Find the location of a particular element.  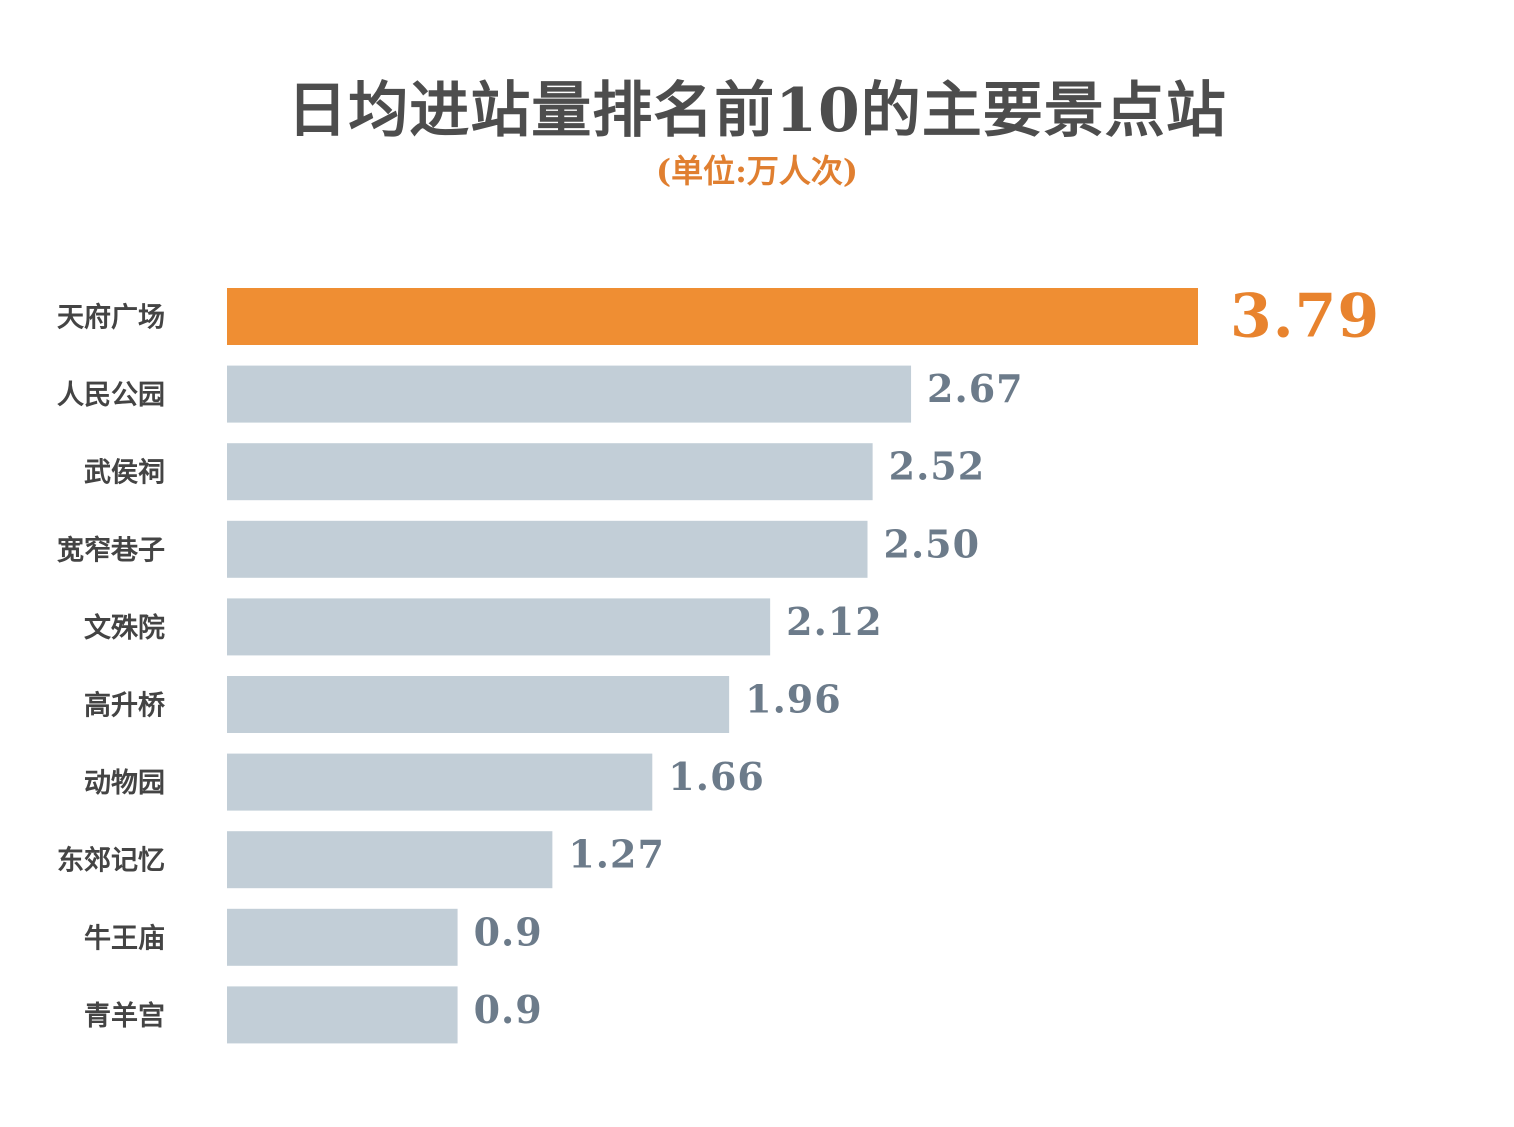

category-label: 高升桥 is located at coordinates (124, 706).